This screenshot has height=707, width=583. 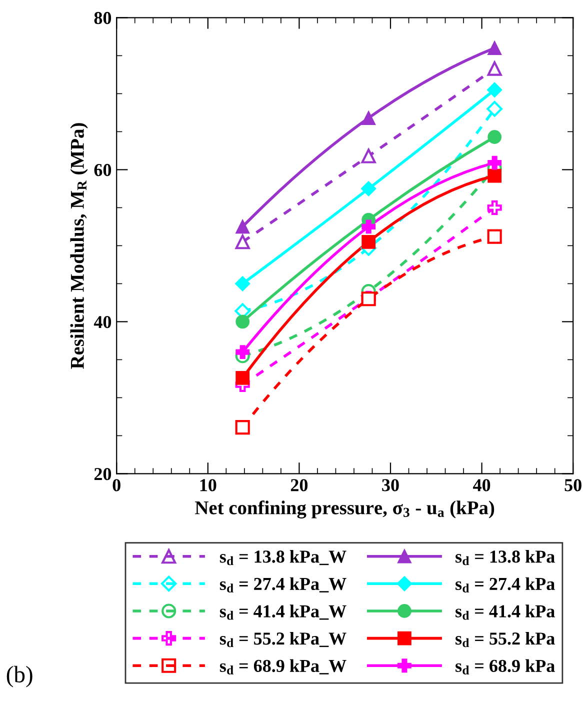 I want to click on legend-label: s$_{d}$ = 13.8 kPa_W, so click(x=283, y=558).